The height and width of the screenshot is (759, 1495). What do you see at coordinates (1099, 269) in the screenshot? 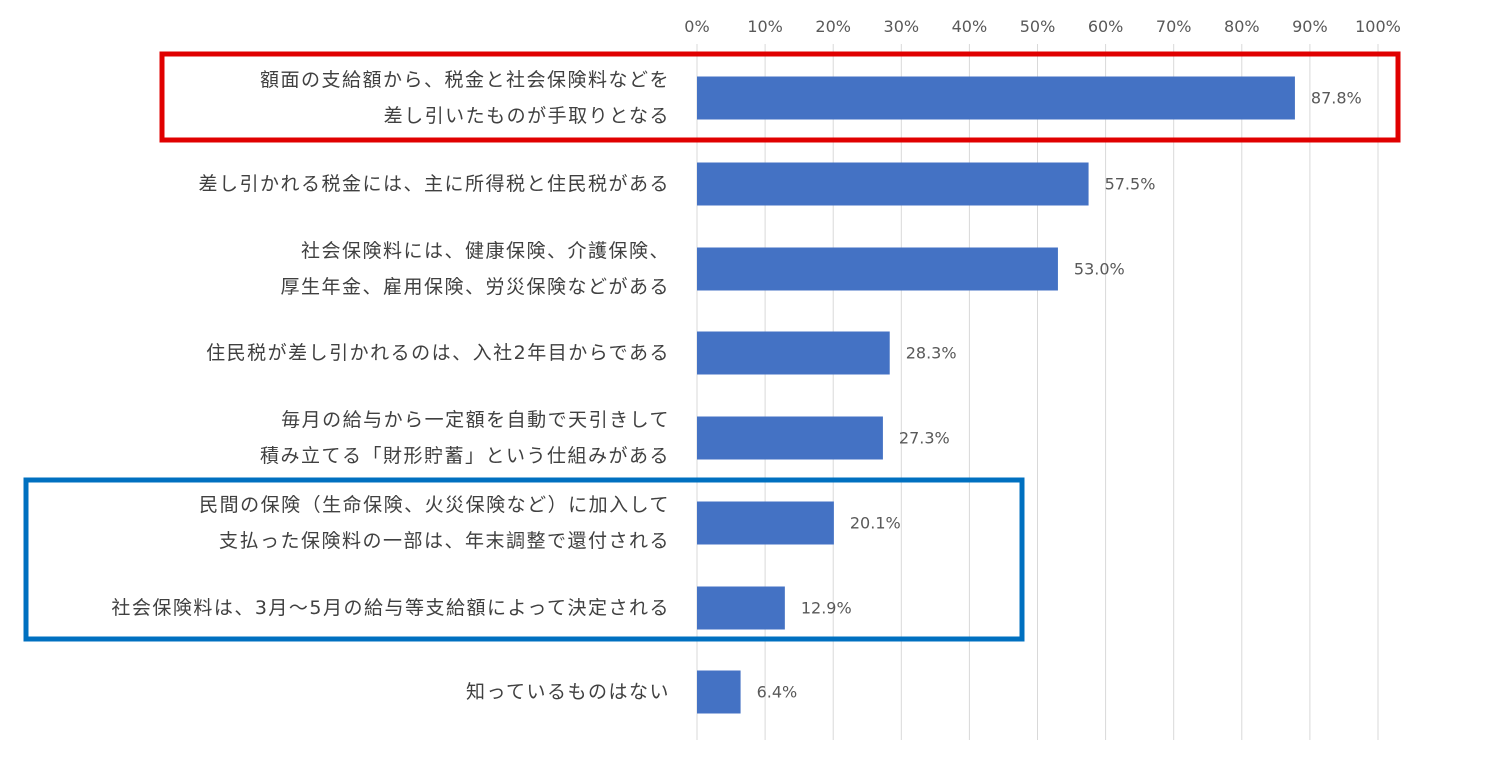
I see `data-label: 53.0%` at bounding box center [1099, 269].